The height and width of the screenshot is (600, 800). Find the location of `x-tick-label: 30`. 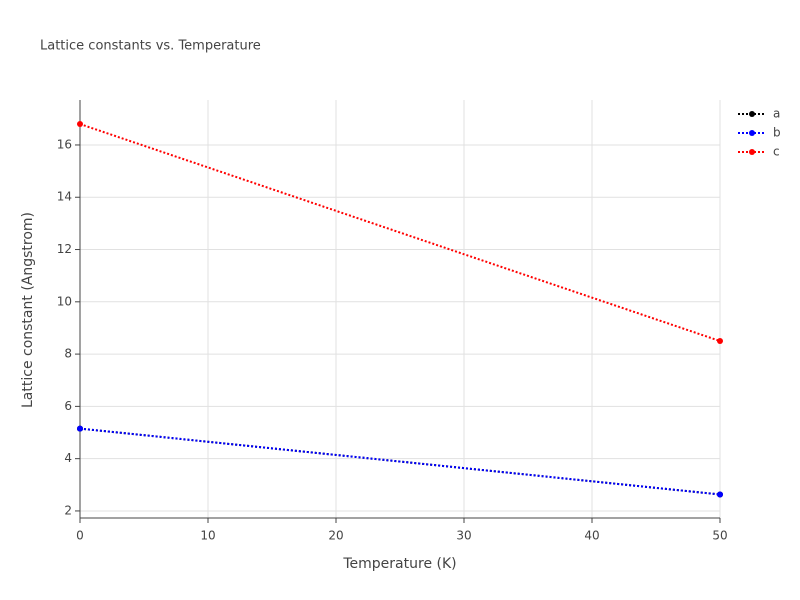

x-tick-label: 30 is located at coordinates (463, 536).